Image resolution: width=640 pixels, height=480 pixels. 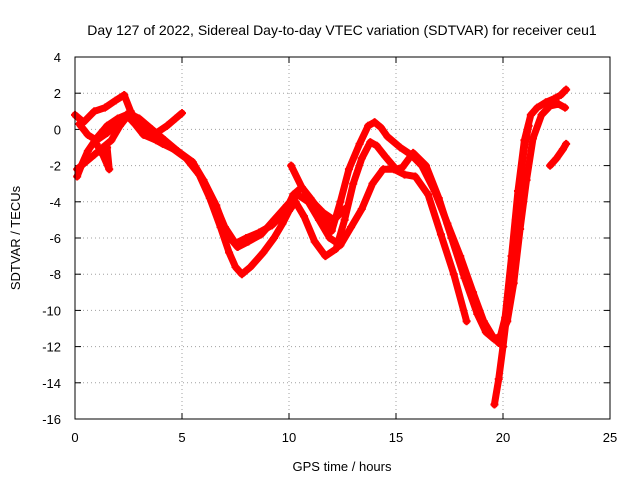 I want to click on y-tick-label: -16, so click(x=51, y=419).